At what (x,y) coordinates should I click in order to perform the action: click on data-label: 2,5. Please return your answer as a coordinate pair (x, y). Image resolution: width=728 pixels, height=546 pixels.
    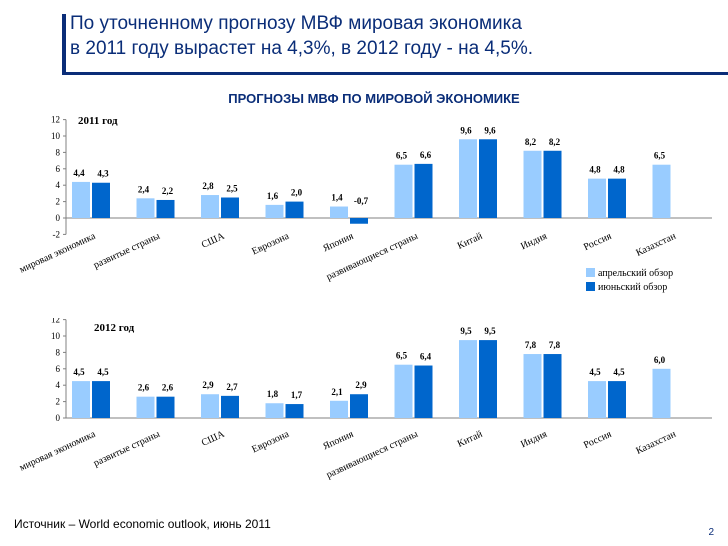
    Looking at the image, I should click on (232, 189).